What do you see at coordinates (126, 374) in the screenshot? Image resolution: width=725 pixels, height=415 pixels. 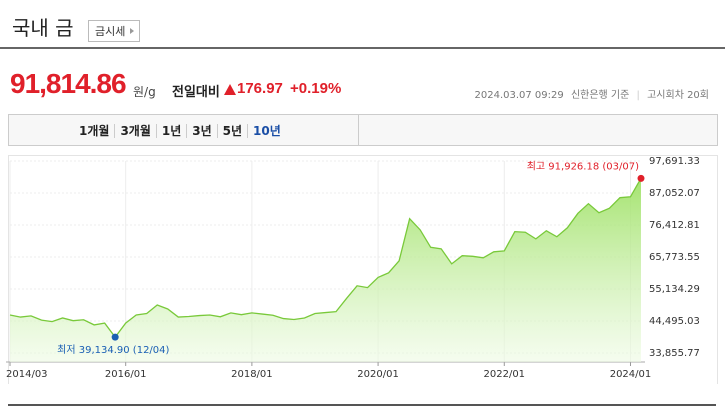 I see `x-tick-label: 2016/01` at bounding box center [126, 374].